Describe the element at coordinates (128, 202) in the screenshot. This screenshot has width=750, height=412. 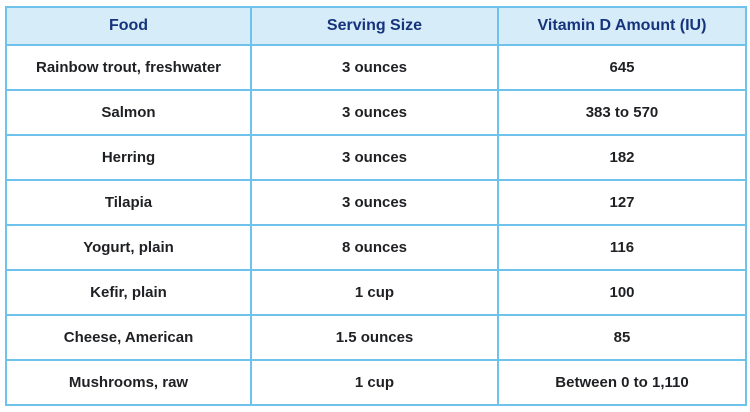
I see `cell-food: Tilapia` at that location.